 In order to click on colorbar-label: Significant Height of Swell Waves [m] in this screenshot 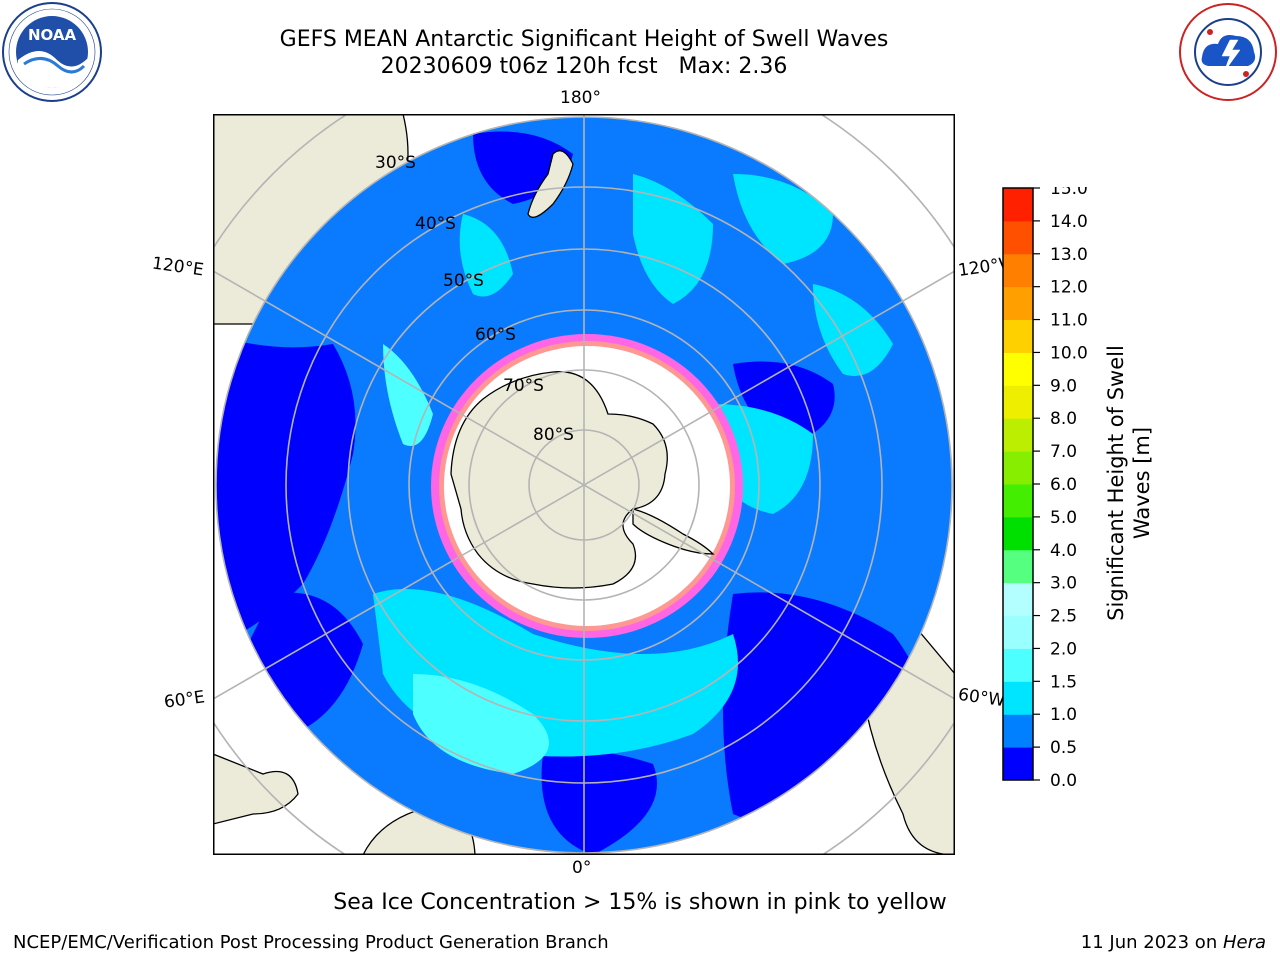, I will do `click(1133, 483)`.